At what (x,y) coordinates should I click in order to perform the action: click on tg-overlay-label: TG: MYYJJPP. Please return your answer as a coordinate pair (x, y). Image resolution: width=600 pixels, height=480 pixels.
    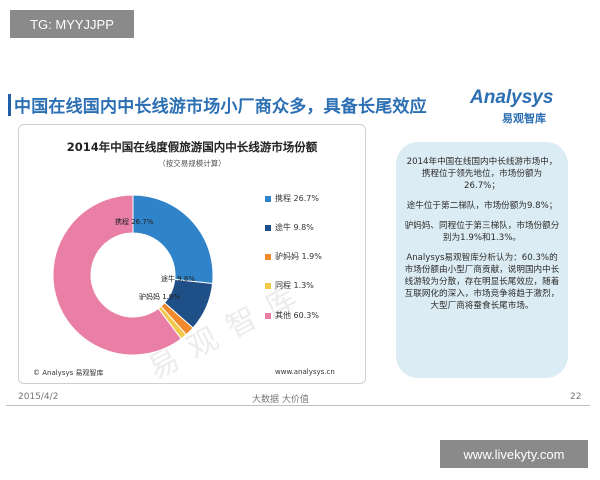
    Looking at the image, I should click on (72, 24).